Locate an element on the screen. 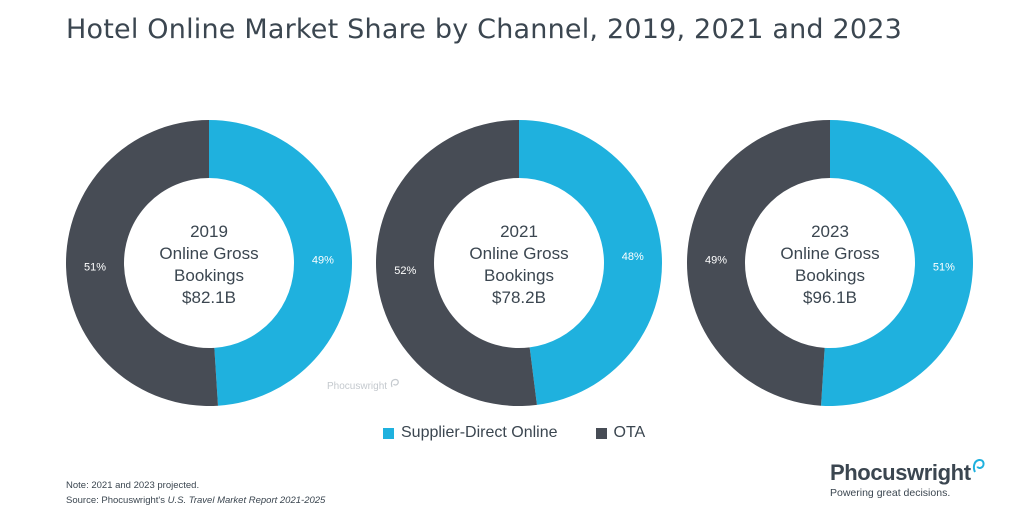  legend-swatch-ota is located at coordinates (601, 433).